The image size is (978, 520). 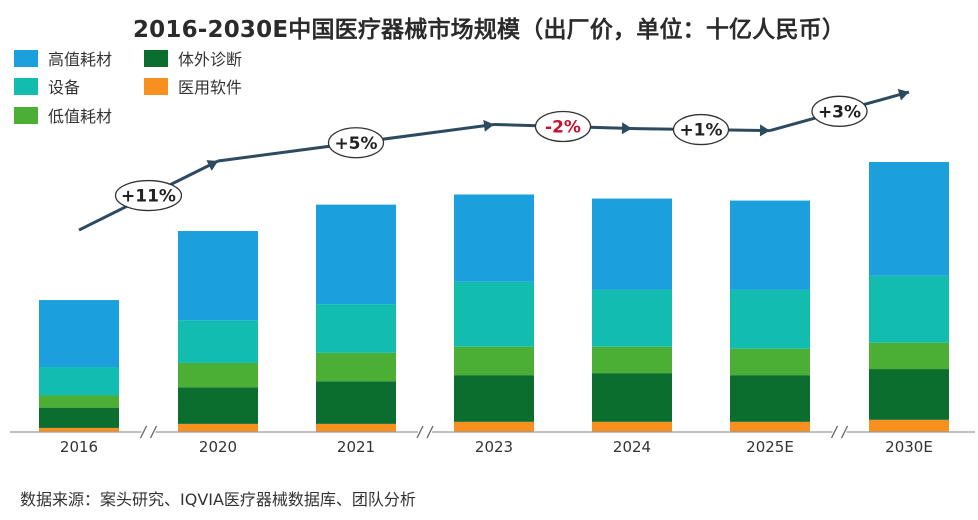 I want to click on growth-label: -2%, so click(x=563, y=128).